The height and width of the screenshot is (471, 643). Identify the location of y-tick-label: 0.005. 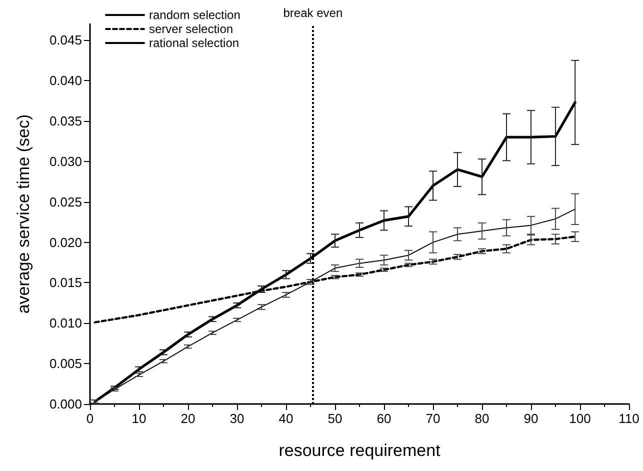
(65, 364).